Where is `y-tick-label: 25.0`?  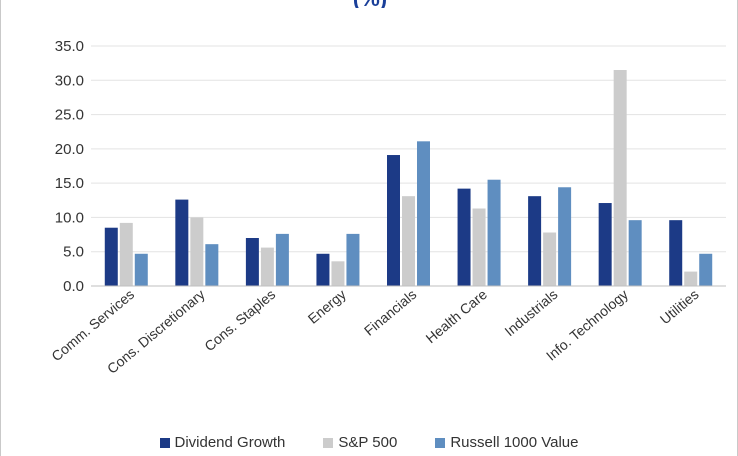
y-tick-label: 25.0 is located at coordinates (69, 115).